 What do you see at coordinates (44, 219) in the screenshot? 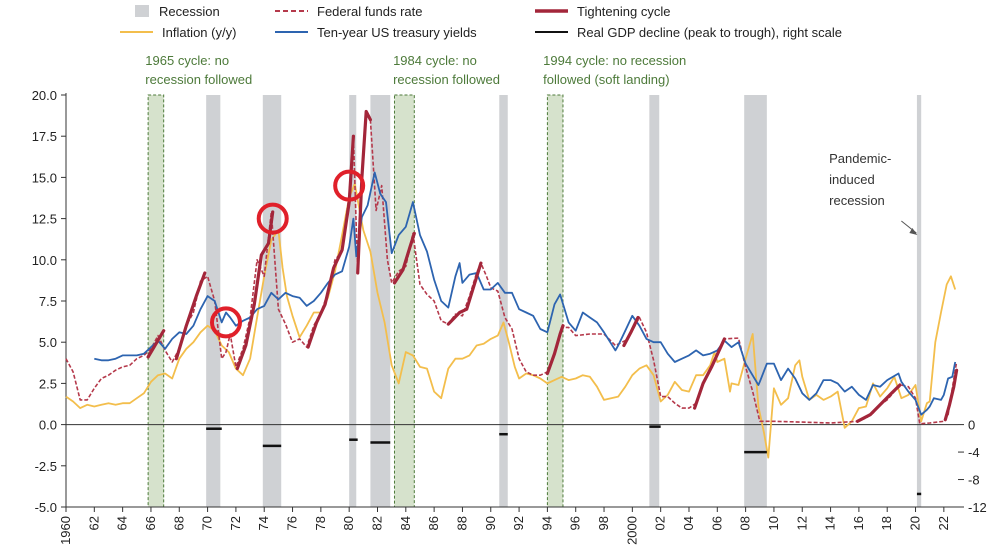
I see `y-tick-label: 12.5` at bounding box center [44, 219].